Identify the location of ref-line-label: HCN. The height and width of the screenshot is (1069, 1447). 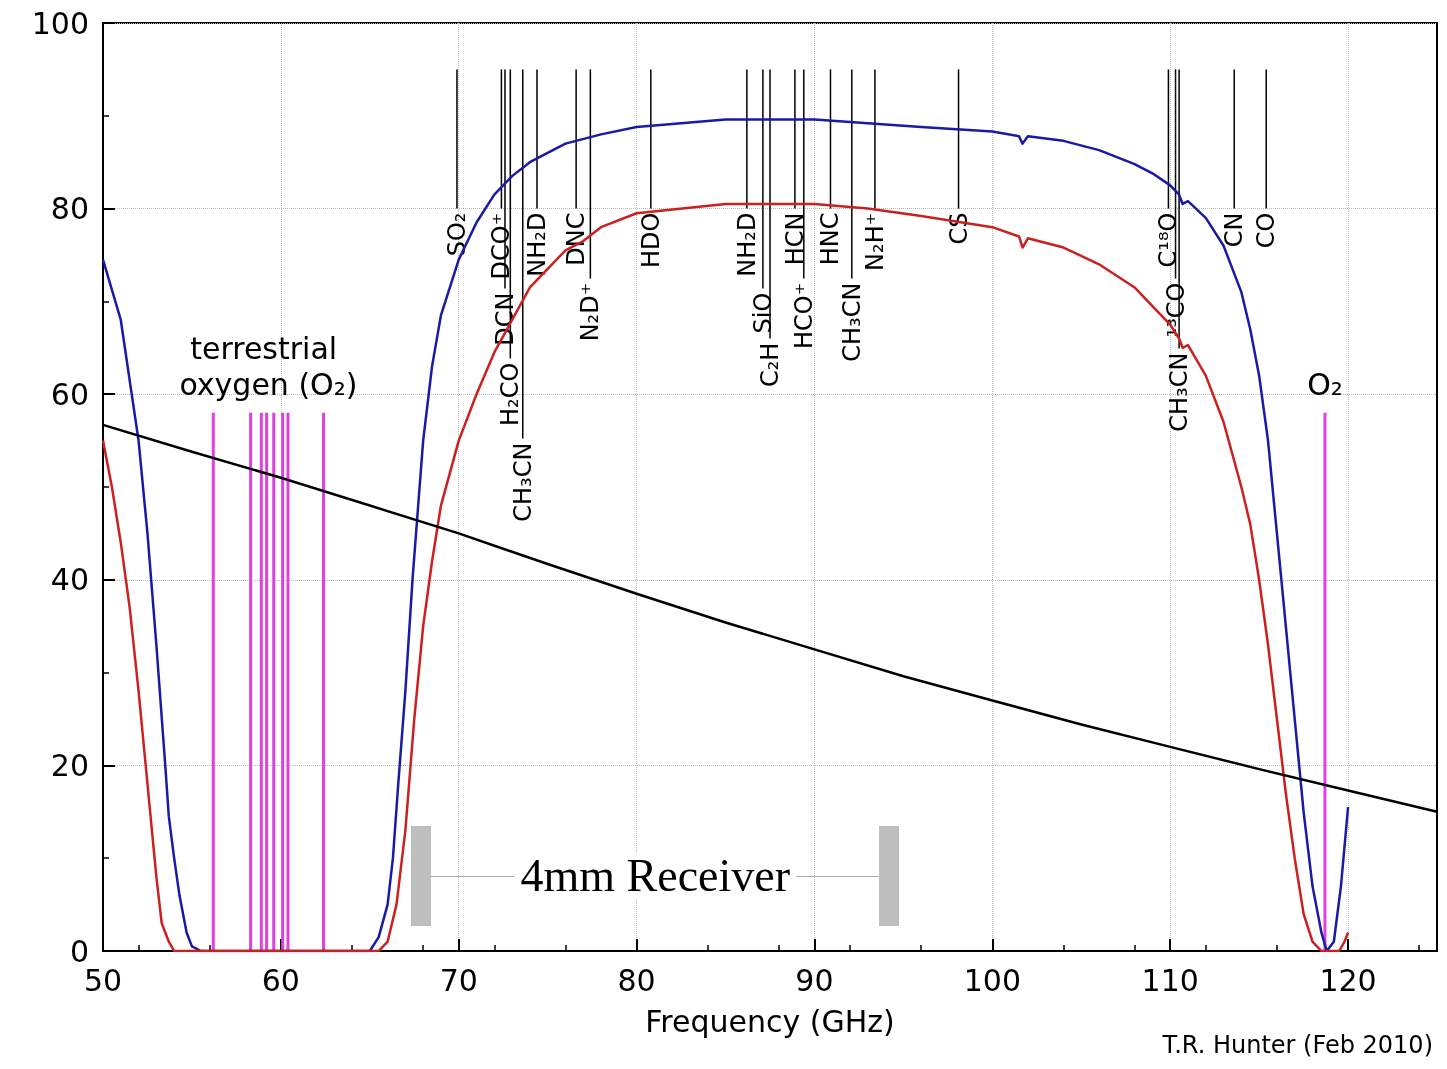
(794, 239).